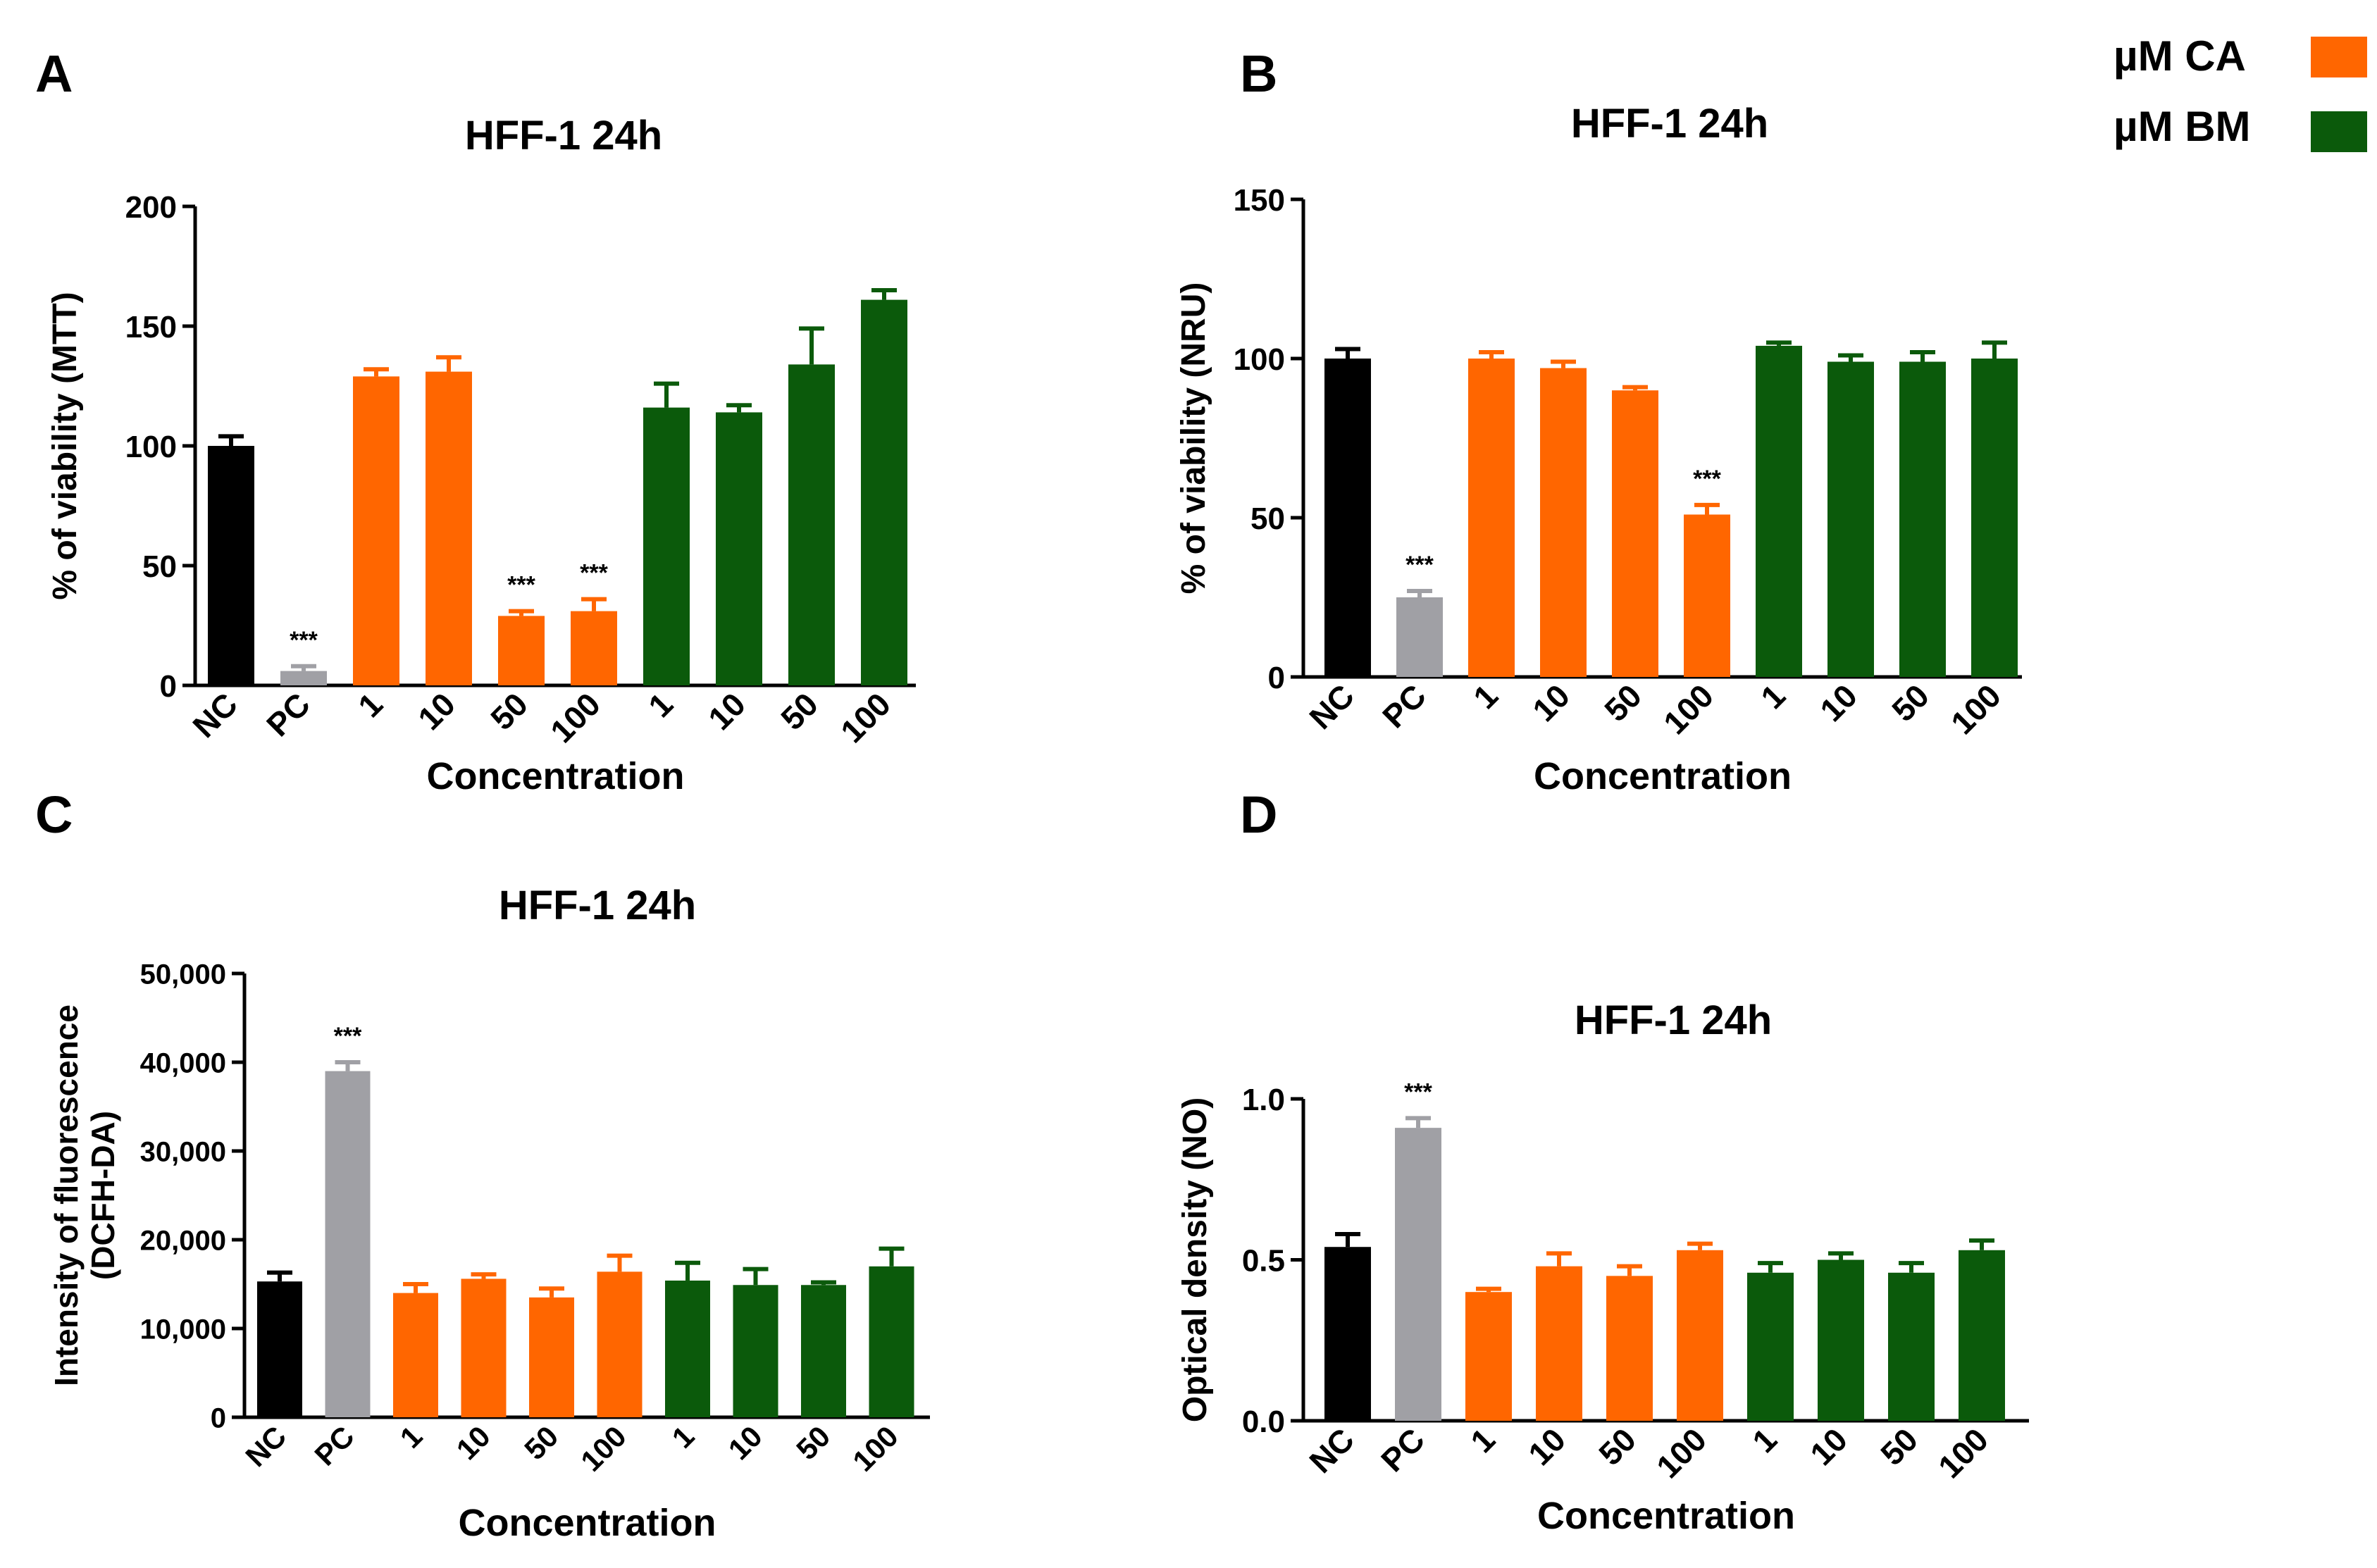 The image size is (2377, 1568). What do you see at coordinates (1263, 1422) in the screenshot?
I see `y-tick-label: 0.0` at bounding box center [1263, 1422].